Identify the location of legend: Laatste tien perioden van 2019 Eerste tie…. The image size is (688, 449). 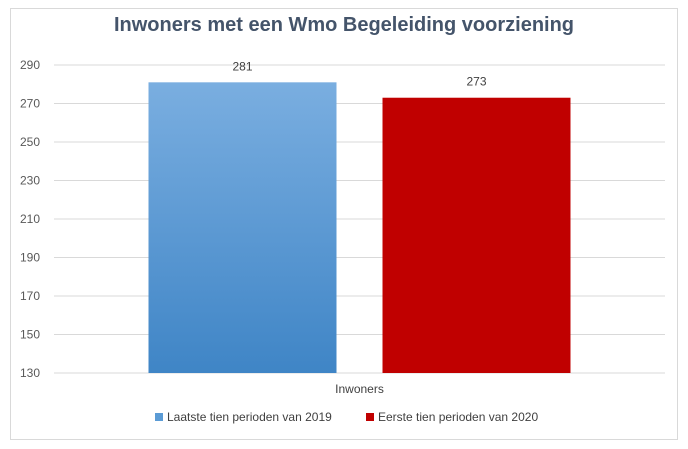
(346, 417).